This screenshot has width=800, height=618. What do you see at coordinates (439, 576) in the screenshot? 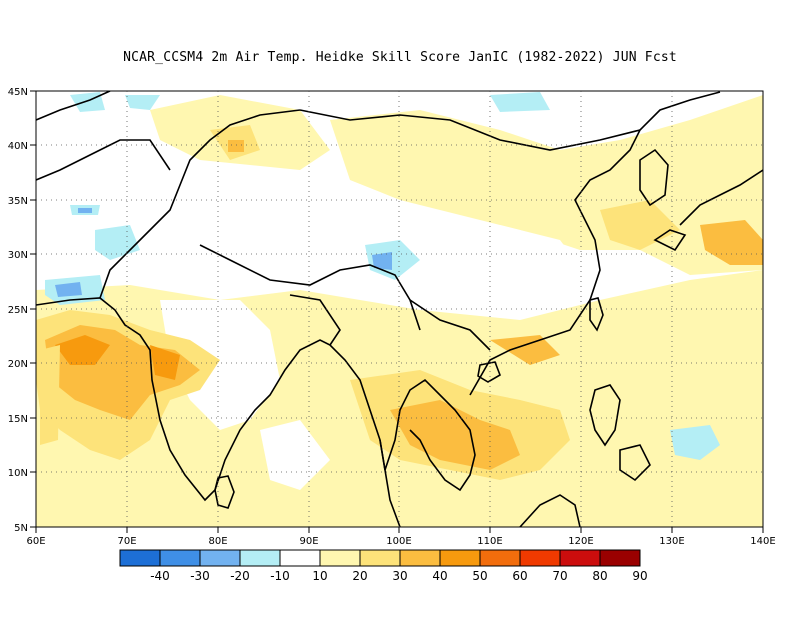
I see `colorbar-label: 40` at bounding box center [439, 576].